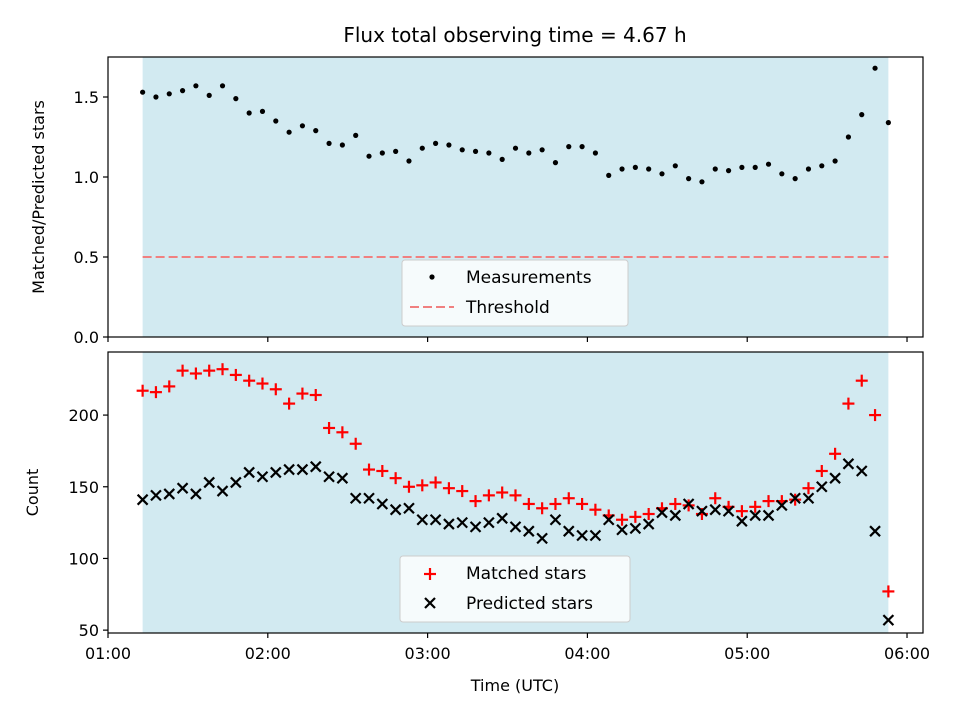 The height and width of the screenshot is (720, 960). I want to click on legend-predicted-marker, so click(430, 603).